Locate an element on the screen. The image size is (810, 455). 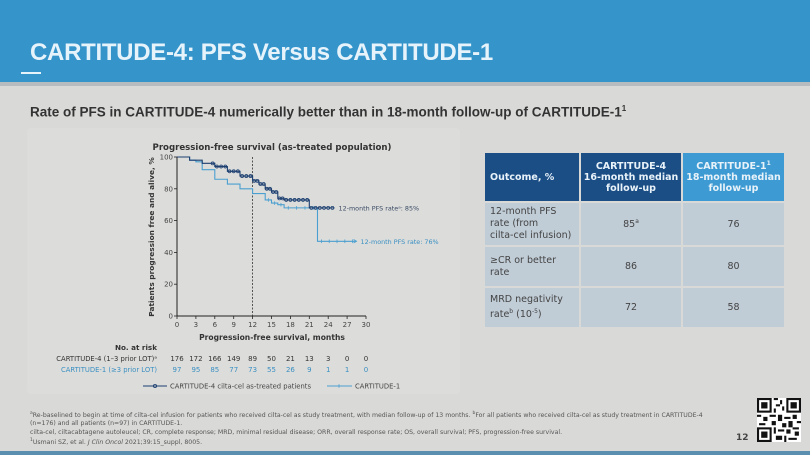
label-line: ≥CR or better is located at coordinates (523, 260).